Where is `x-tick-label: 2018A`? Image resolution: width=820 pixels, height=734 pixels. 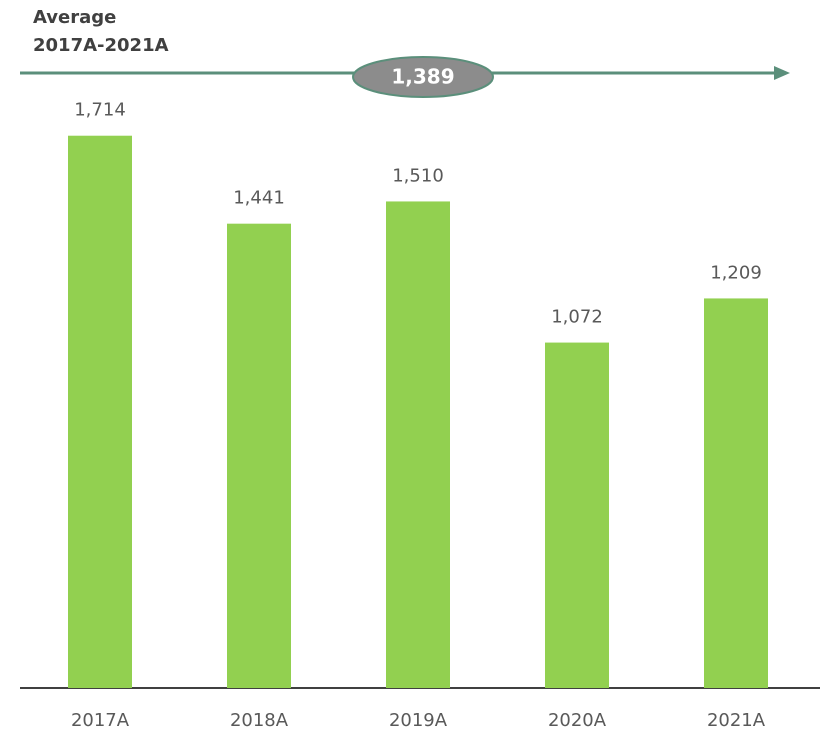
x-tick-label: 2018A is located at coordinates (259, 720).